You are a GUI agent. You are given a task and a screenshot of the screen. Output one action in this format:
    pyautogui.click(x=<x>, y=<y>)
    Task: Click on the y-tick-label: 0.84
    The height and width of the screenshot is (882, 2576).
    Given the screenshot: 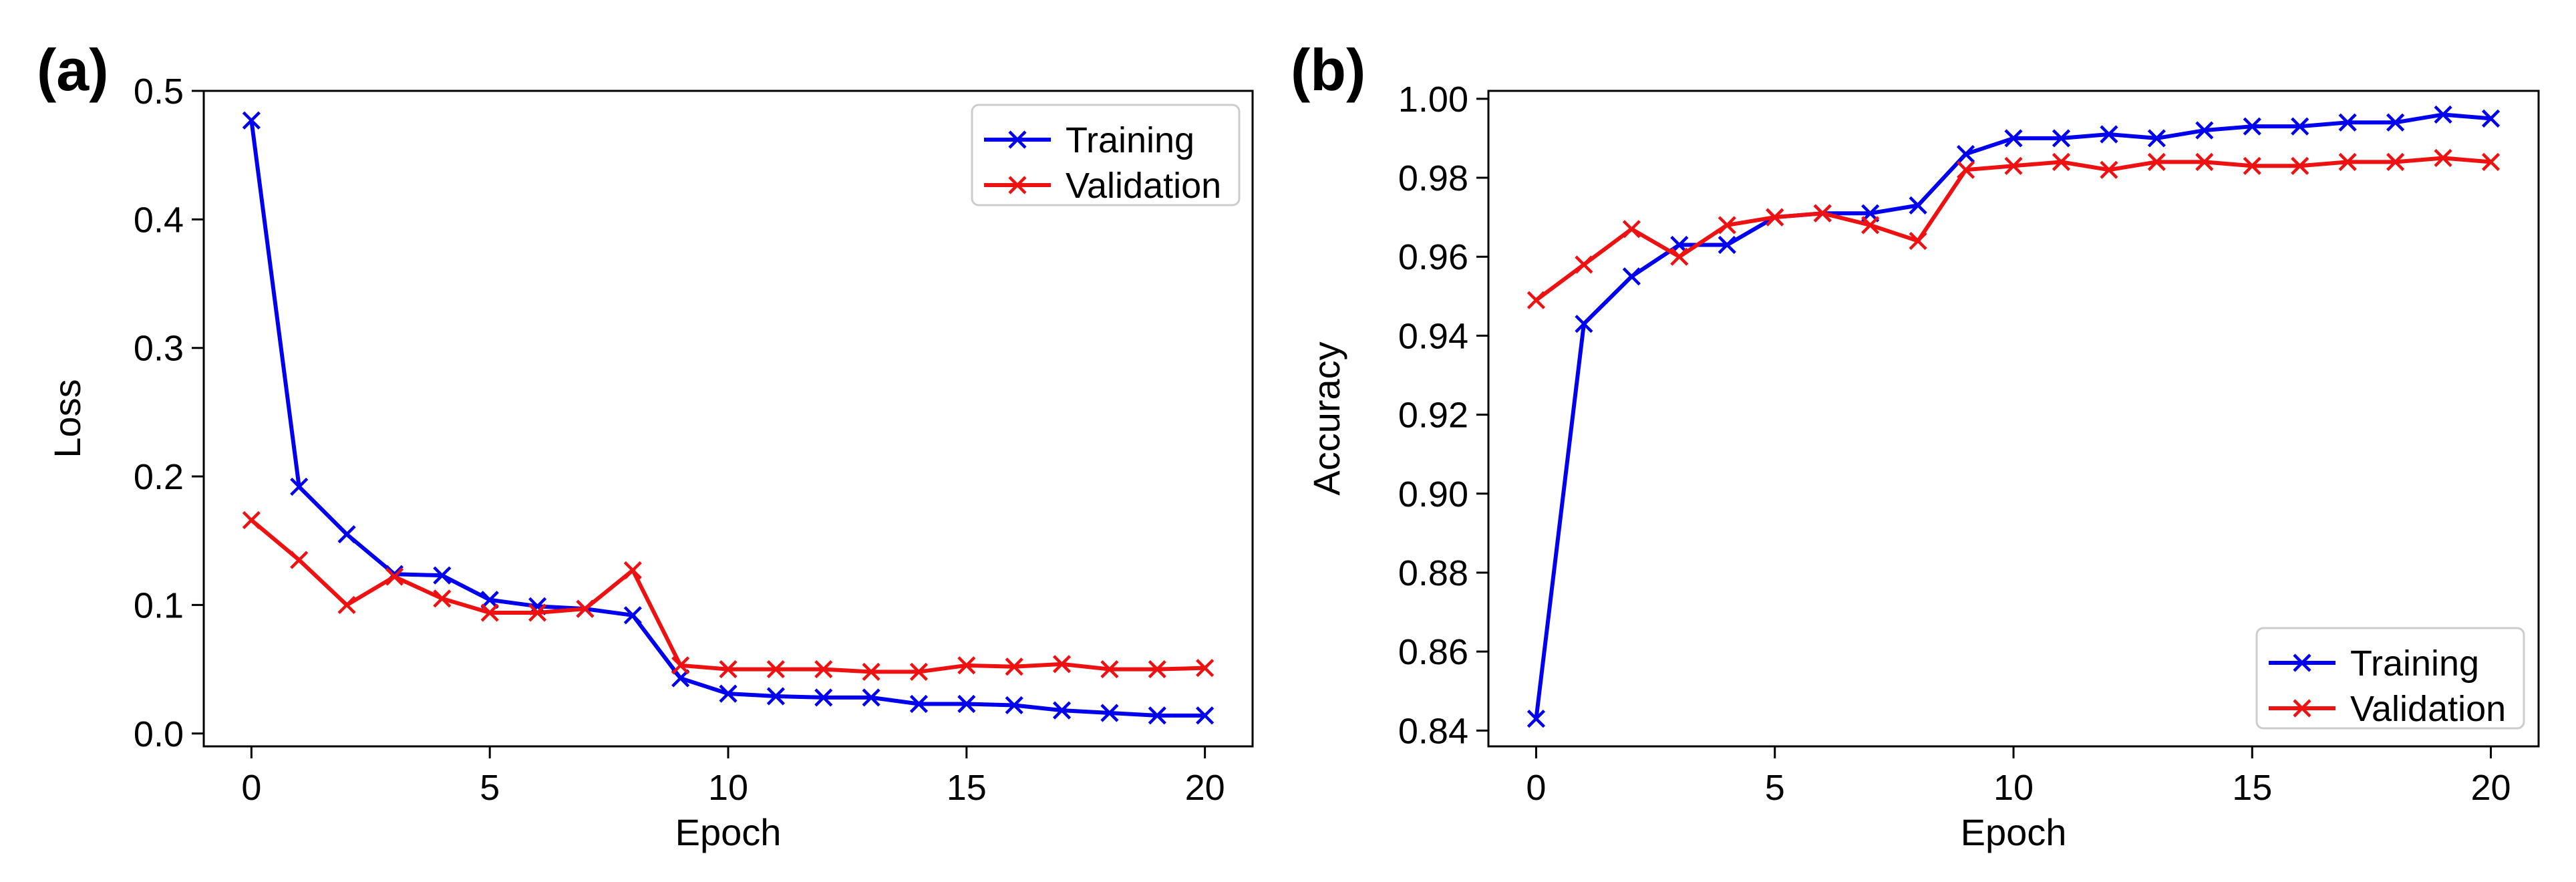 What is the action you would take?
    pyautogui.click(x=1433, y=731)
    